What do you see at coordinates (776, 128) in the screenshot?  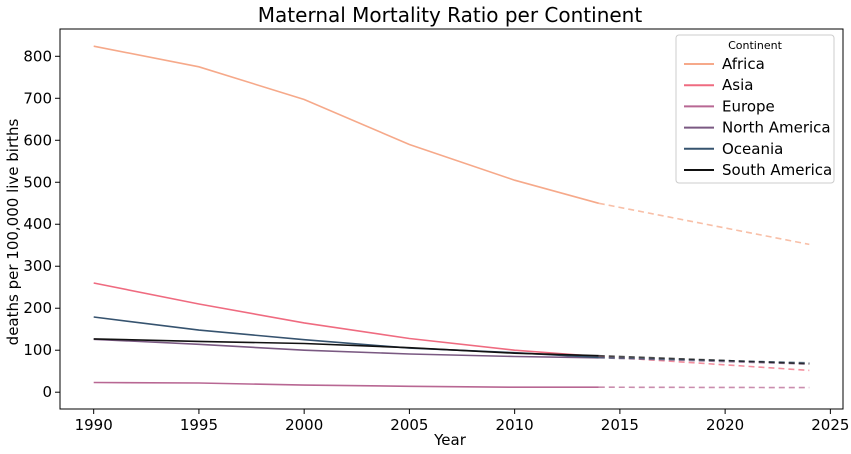 I see `legend-label-north-america: North America` at bounding box center [776, 128].